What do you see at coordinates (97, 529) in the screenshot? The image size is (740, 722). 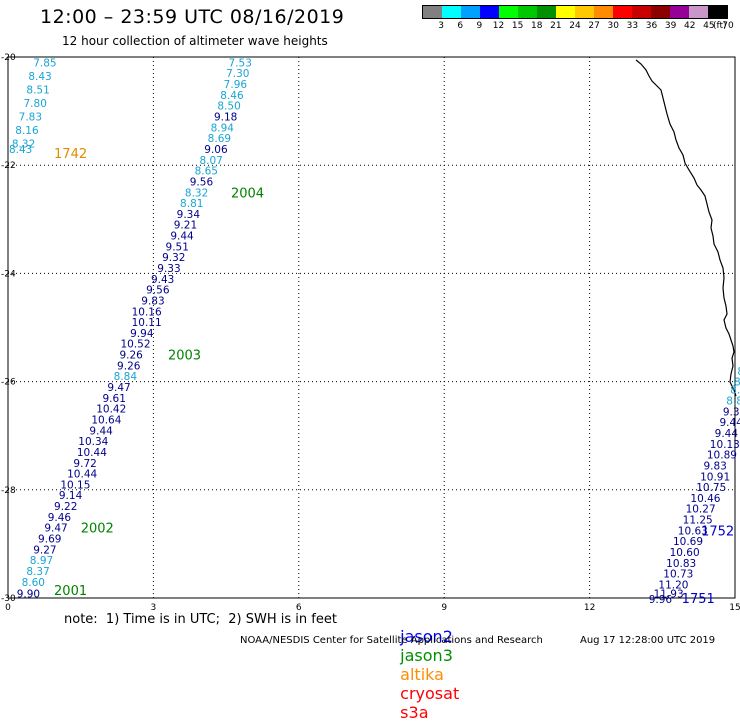 I see `pass-time-label: 2002` at bounding box center [97, 529].